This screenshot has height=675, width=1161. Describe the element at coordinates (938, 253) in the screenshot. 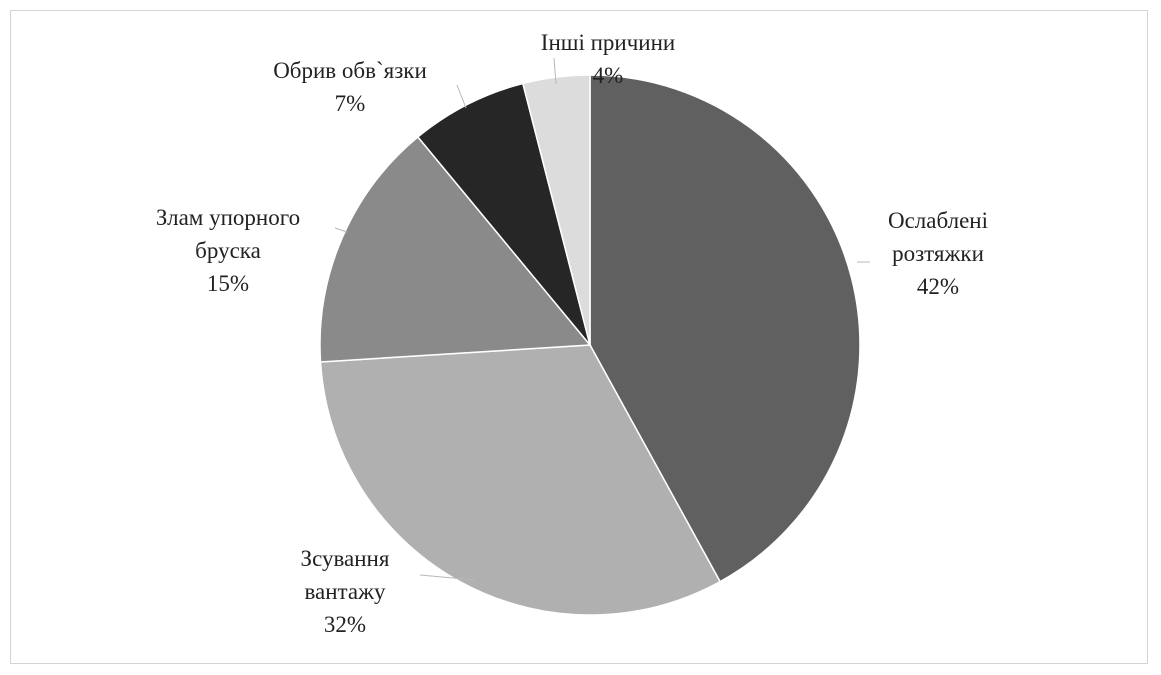

I see `slice-category-label-1: розтяжки` at that location.